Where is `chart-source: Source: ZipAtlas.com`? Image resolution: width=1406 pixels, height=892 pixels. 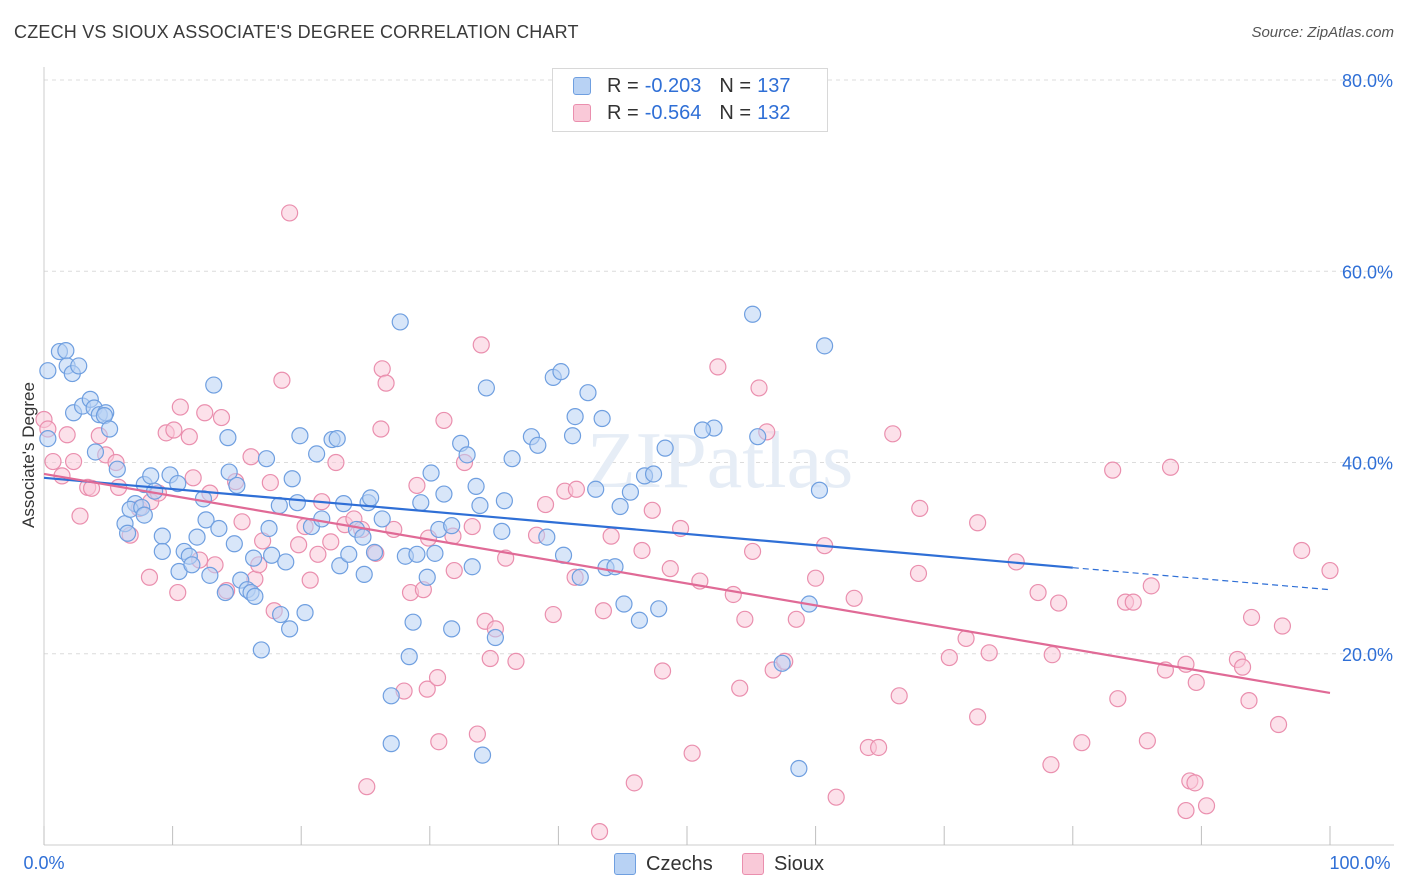 chart-source: Source: ZipAtlas.com is located at coordinates (1322, 32).